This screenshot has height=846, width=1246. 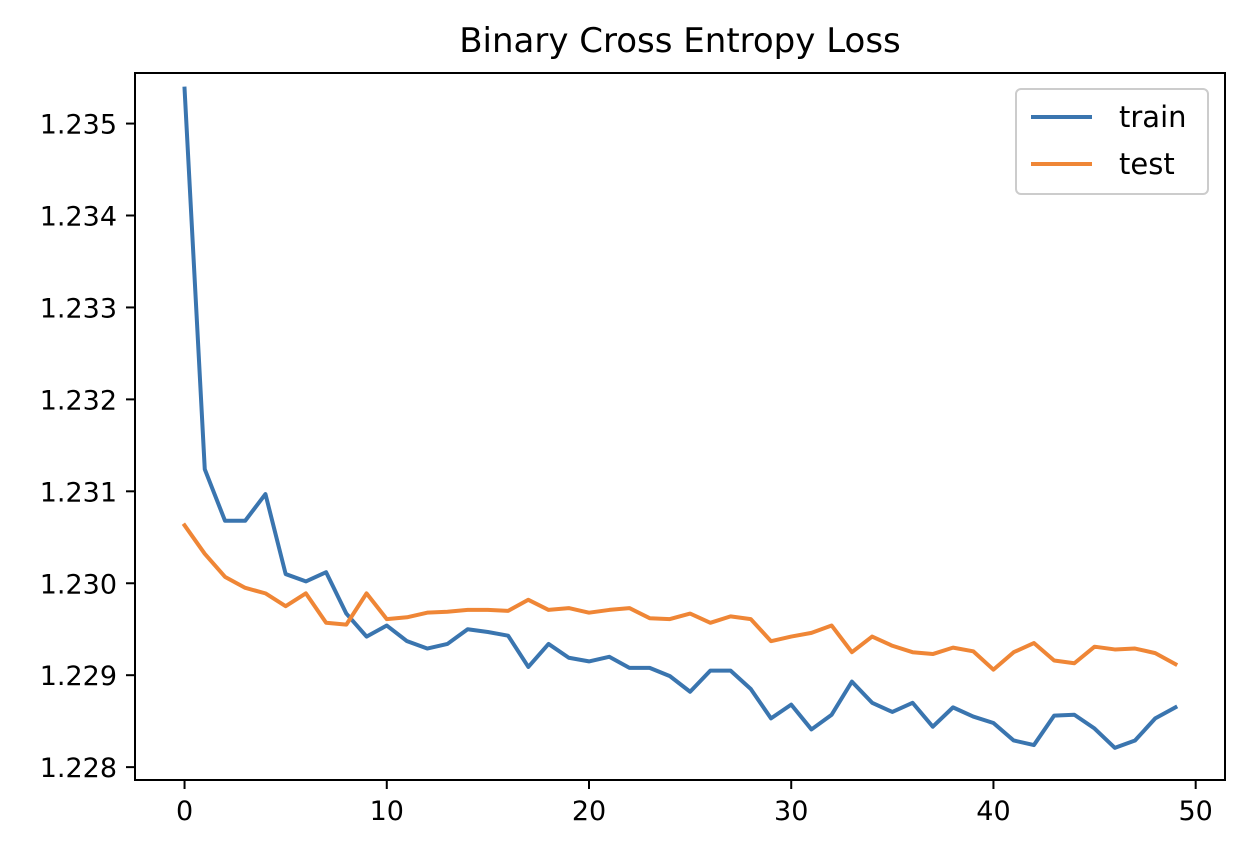 I want to click on series-line-test, so click(x=680, y=597).